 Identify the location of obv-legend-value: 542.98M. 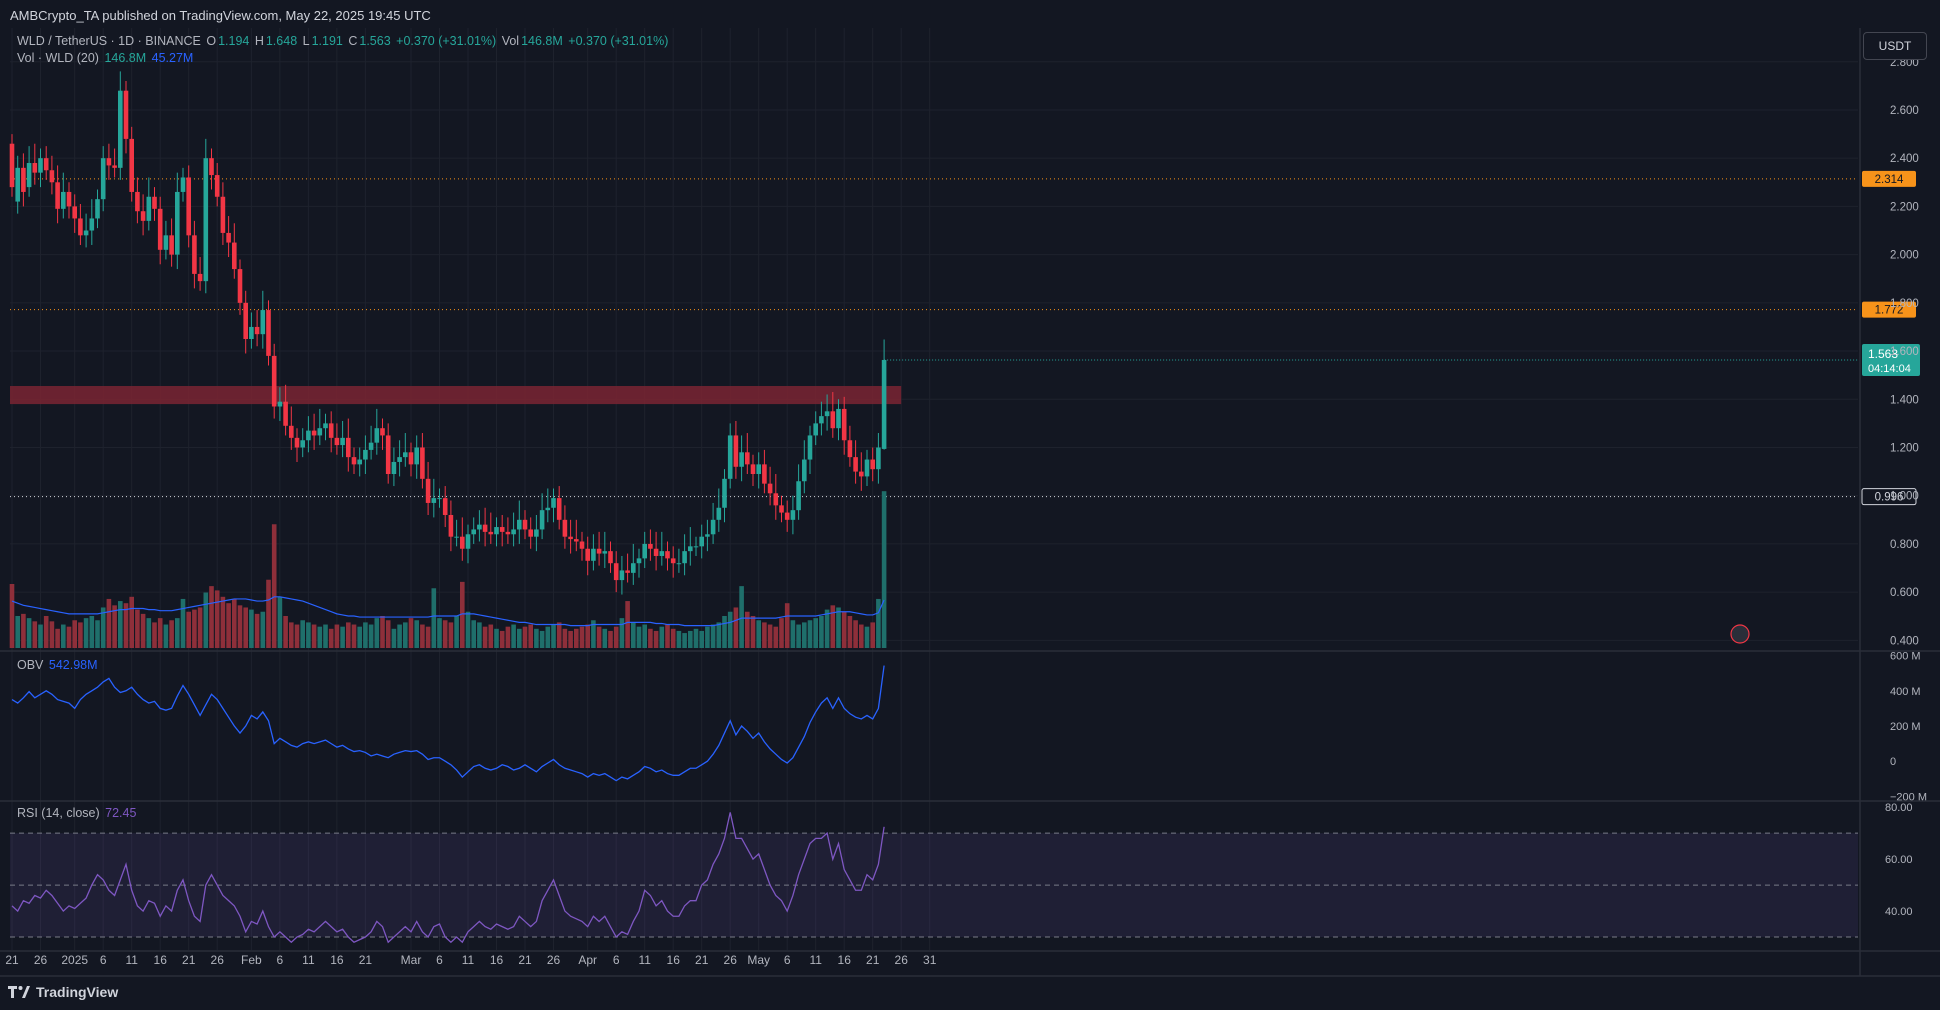
(73, 665).